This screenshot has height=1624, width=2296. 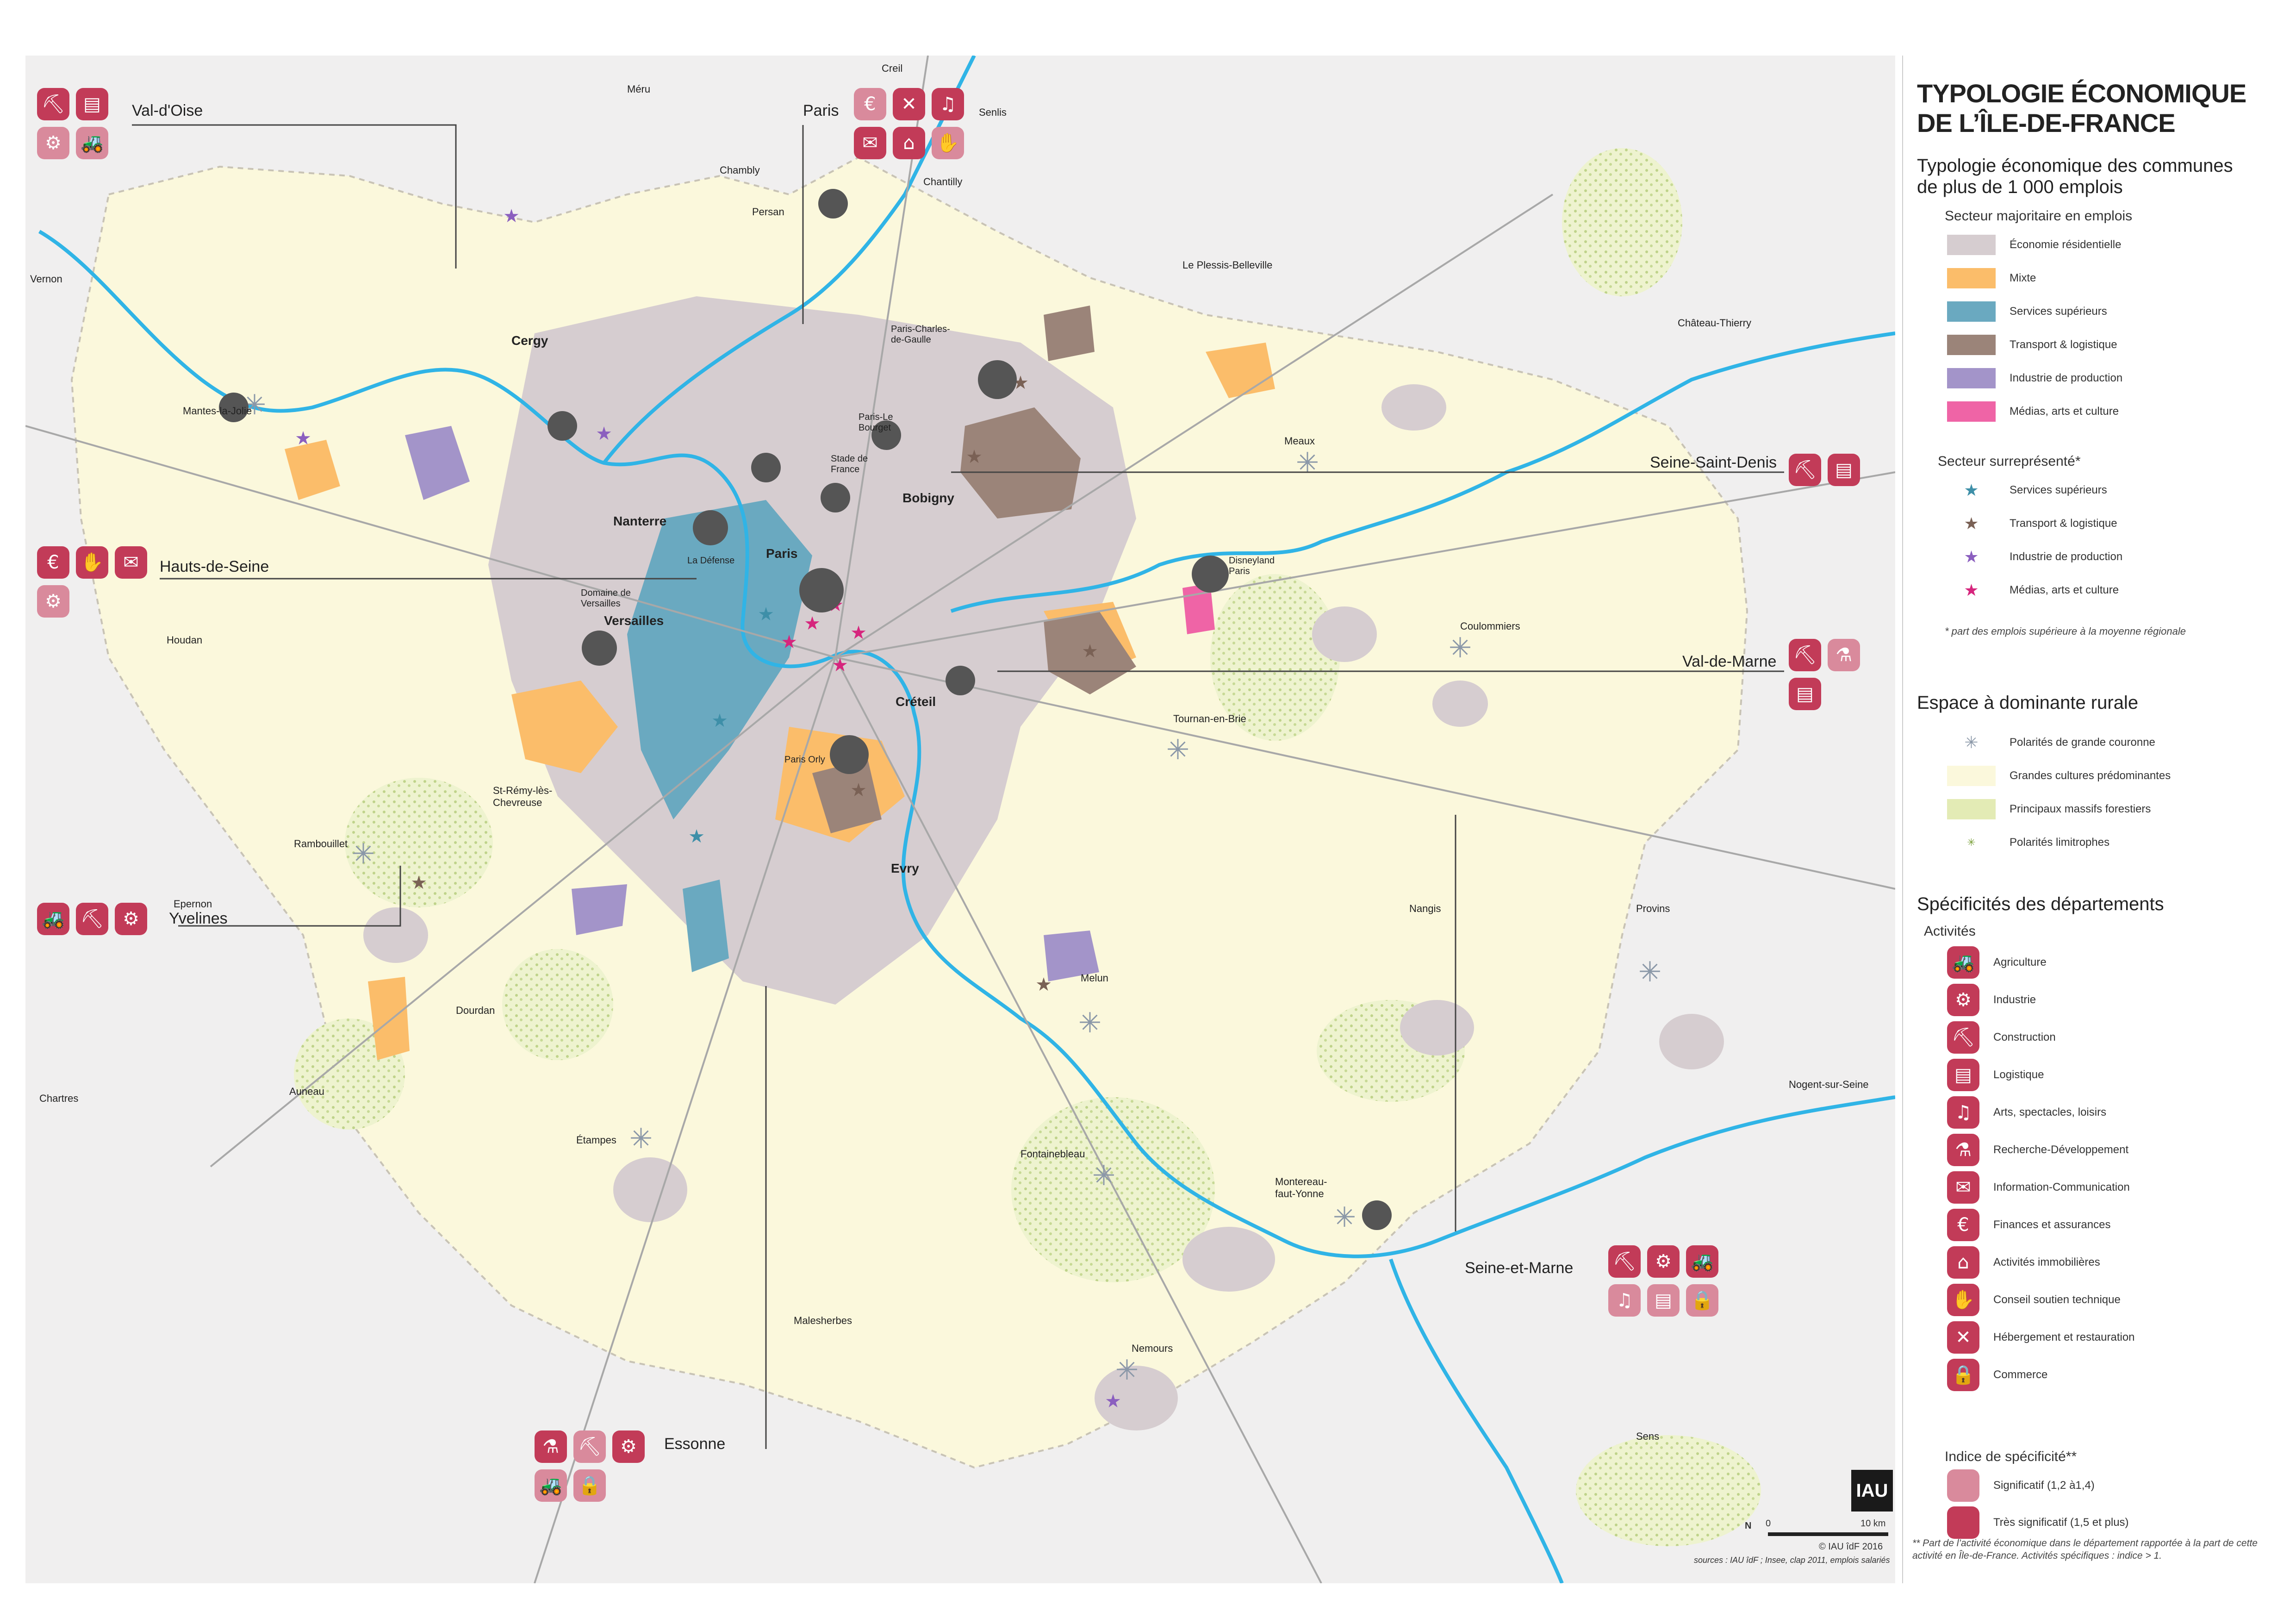 I want to click on yonne-river, so click(x=1476, y=1420).